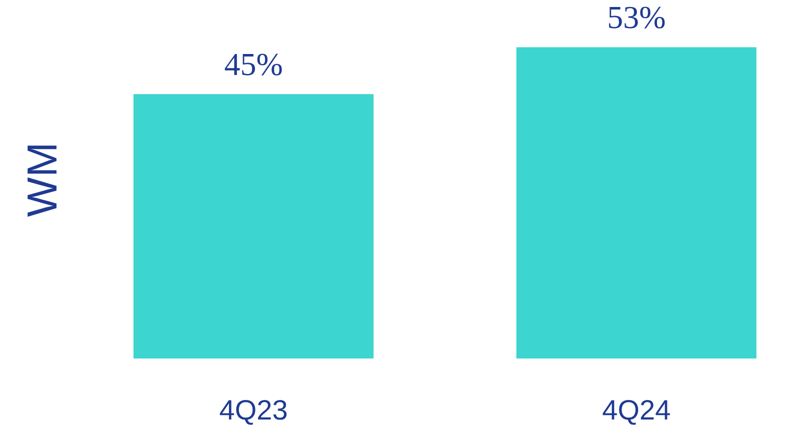  I want to click on x-tick-label: 4Q23, so click(253, 410).